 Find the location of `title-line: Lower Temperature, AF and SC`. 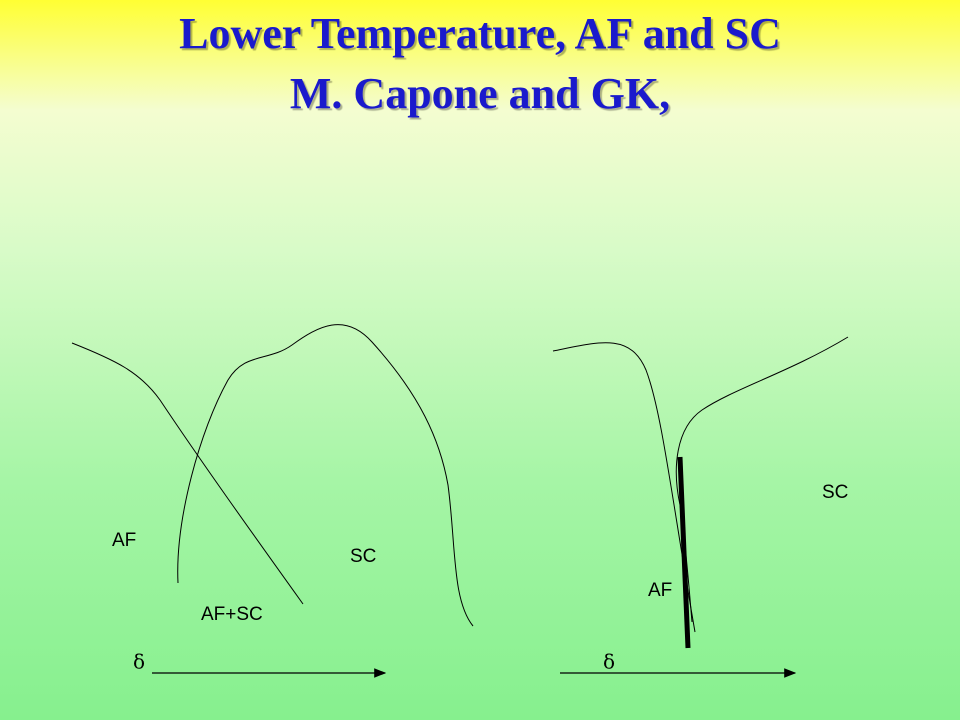

title-line: Lower Temperature, AF and SC is located at coordinates (480, 33).